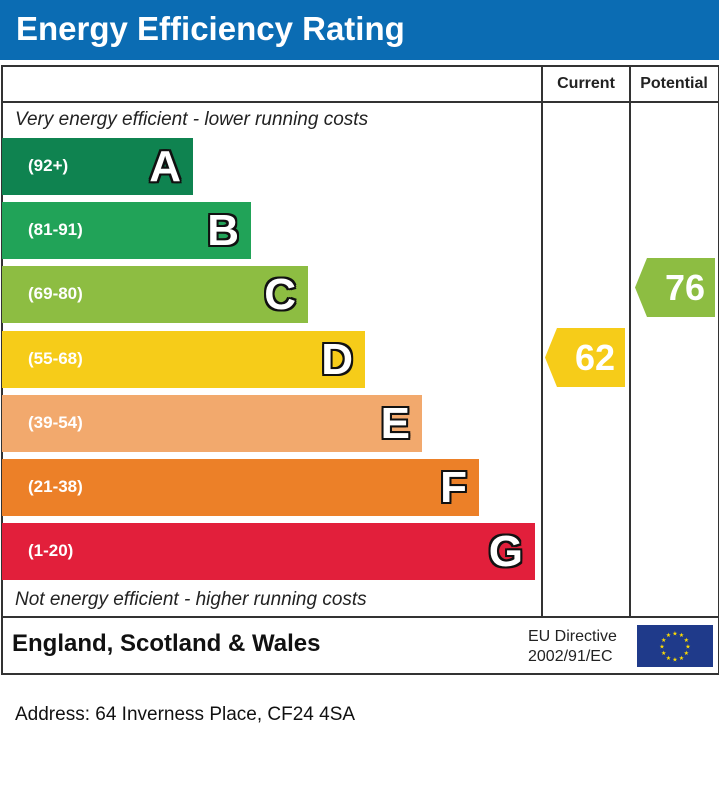  Describe the element at coordinates (280, 294) in the screenshot. I see `band-letter: C` at that location.